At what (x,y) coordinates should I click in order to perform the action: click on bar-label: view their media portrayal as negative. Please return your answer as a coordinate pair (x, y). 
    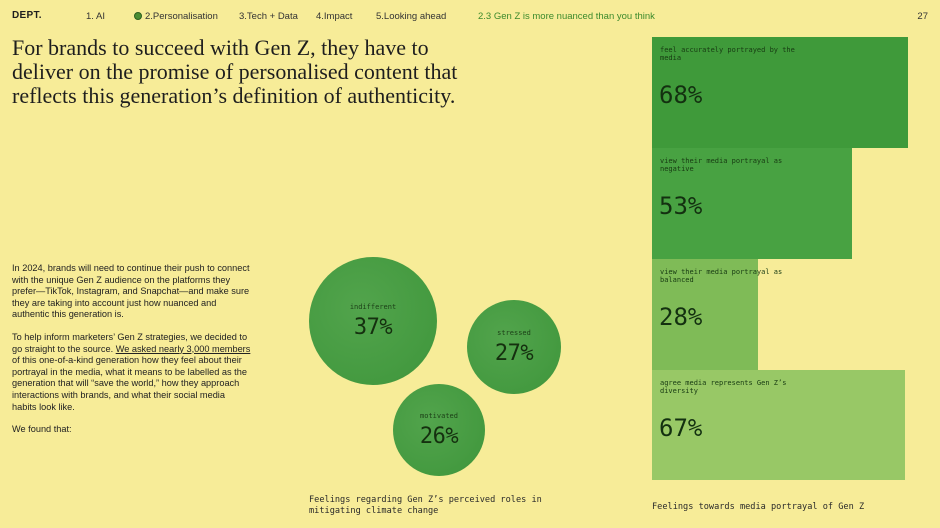
    Looking at the image, I should click on (721, 165).